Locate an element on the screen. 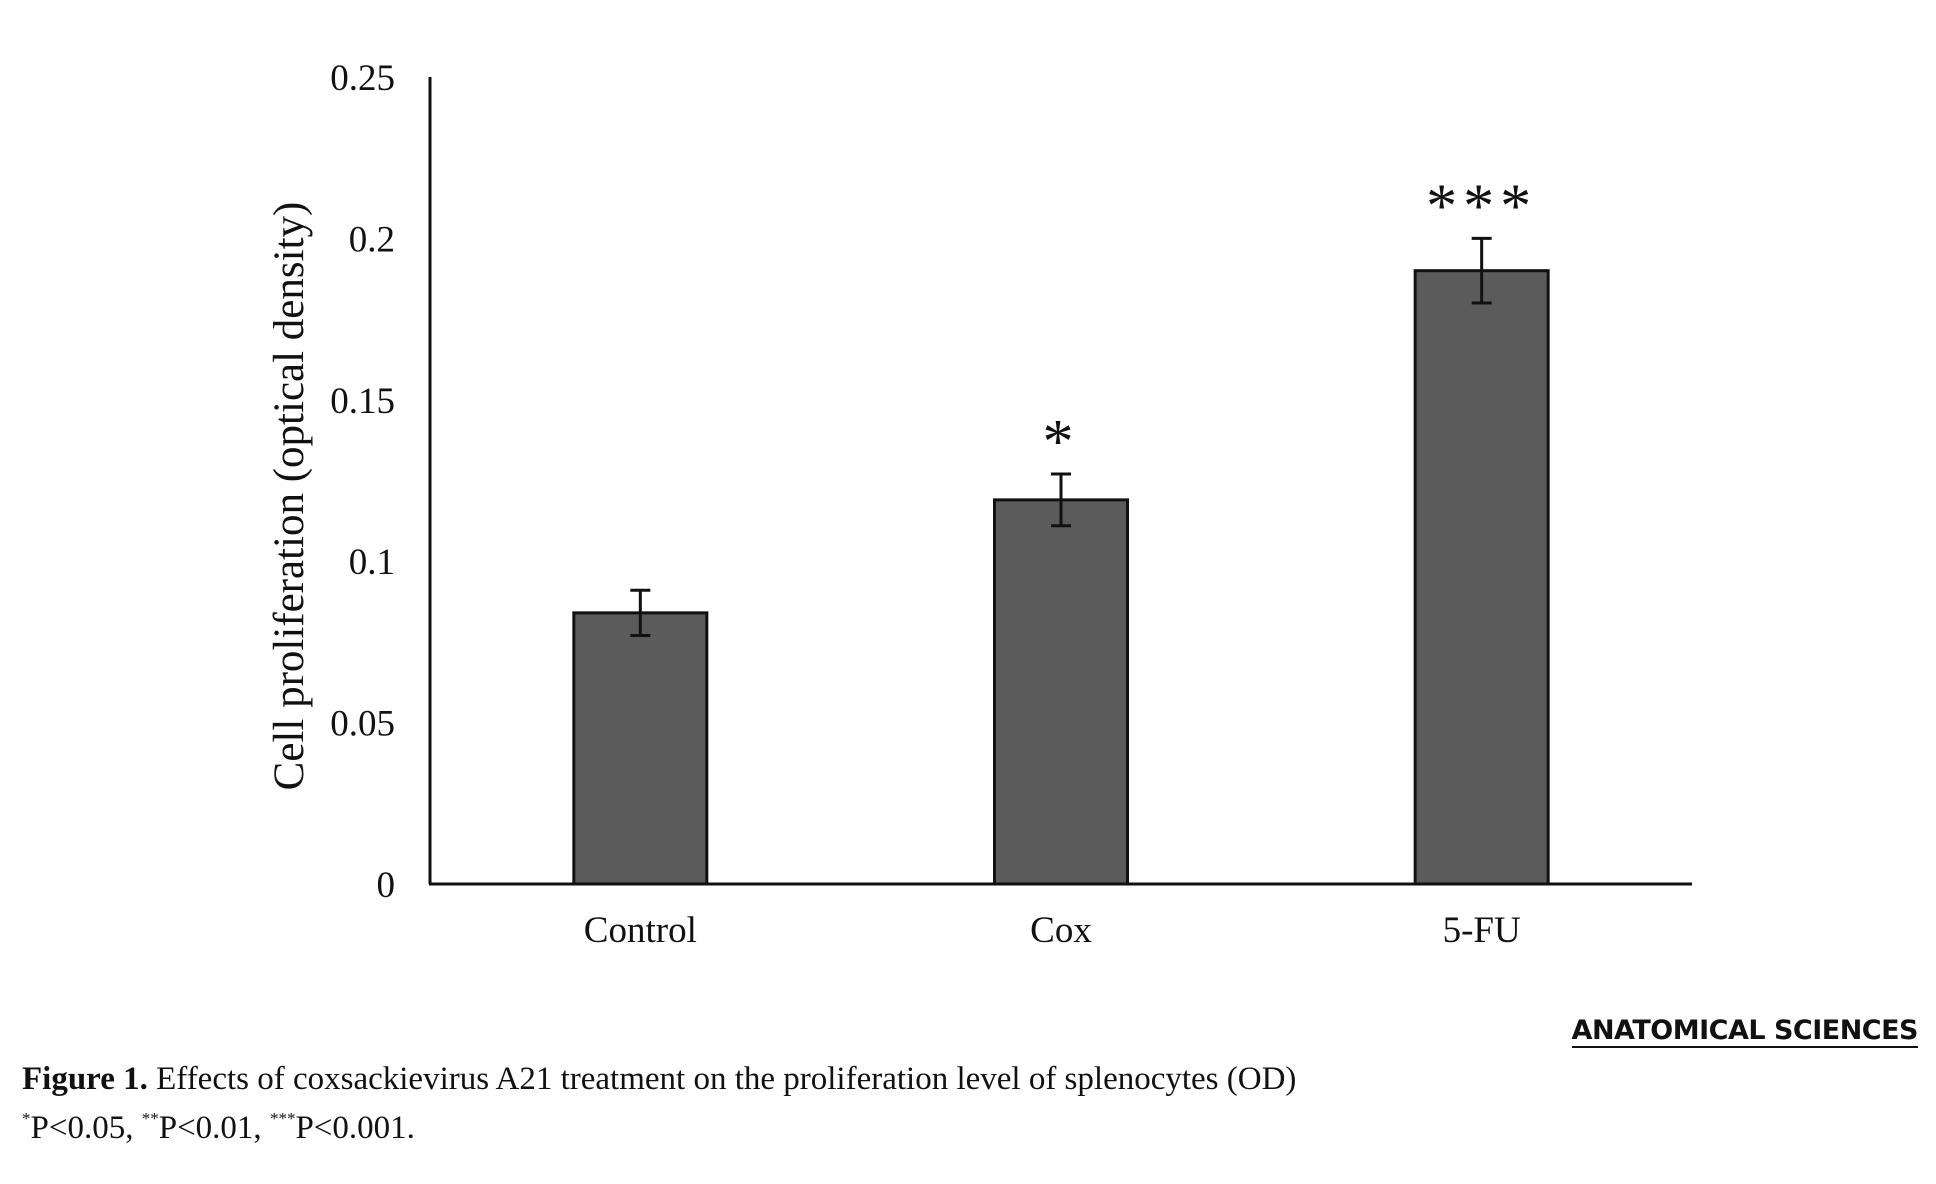 This screenshot has height=1184, width=1936. significance-marker: *** is located at coordinates (1481, 206).